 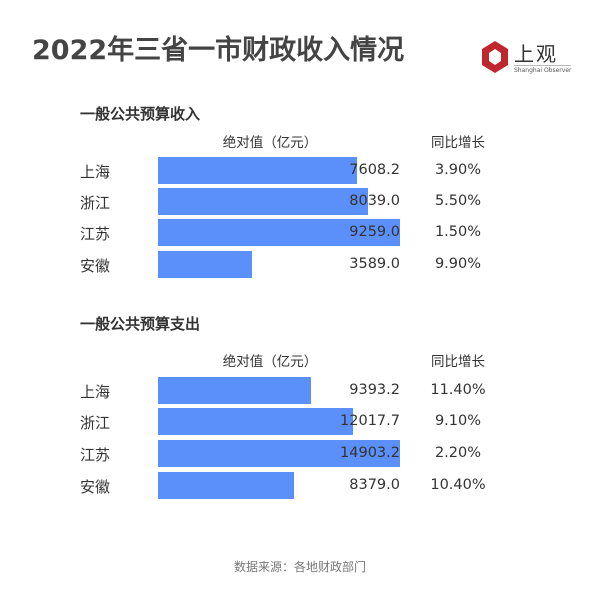 What do you see at coordinates (370, 453) in the screenshot?
I see `value-label: 14903.2` at bounding box center [370, 453].